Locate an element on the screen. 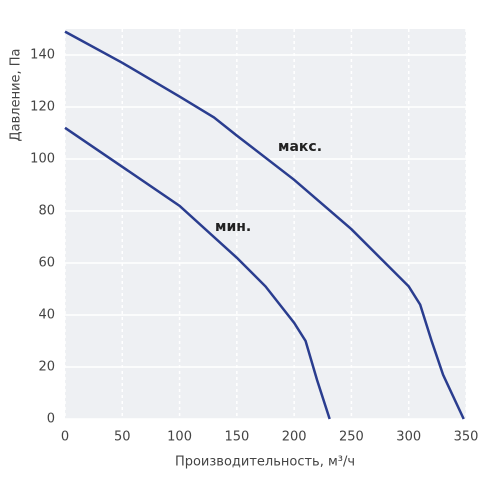  x-tick-label: 0 is located at coordinates (65, 437).